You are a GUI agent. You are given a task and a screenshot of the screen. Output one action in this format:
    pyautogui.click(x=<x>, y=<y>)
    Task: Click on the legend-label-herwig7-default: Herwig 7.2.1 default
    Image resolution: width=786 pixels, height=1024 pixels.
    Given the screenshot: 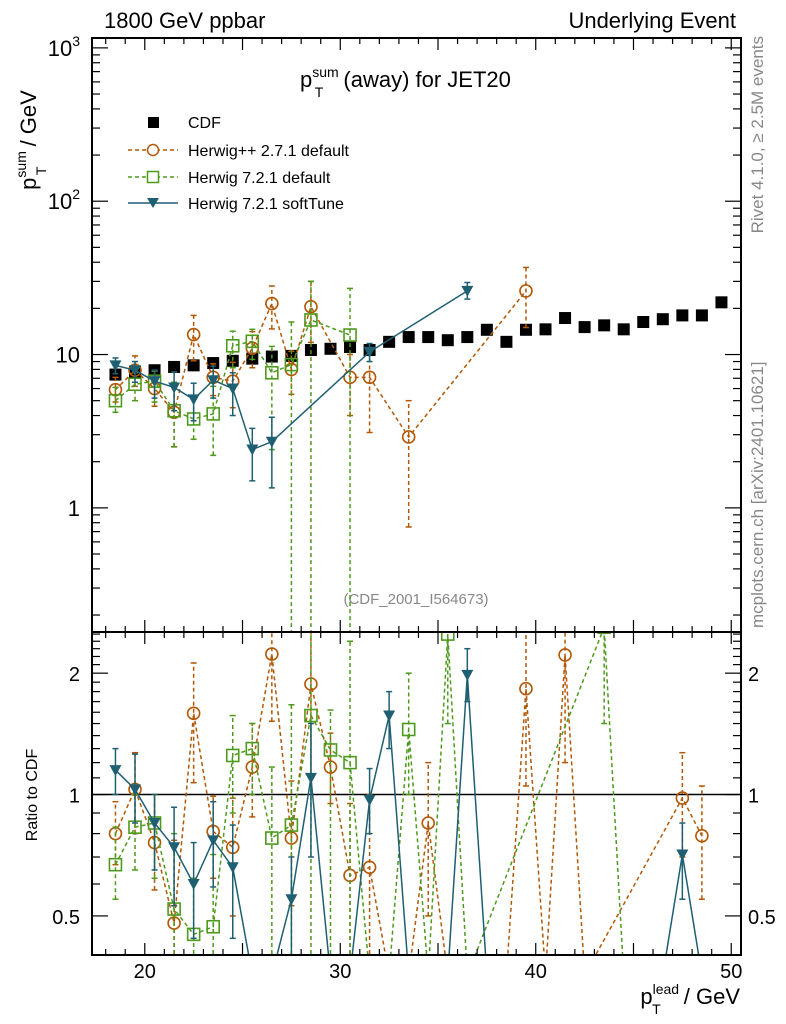 What is the action you would take?
    pyautogui.click(x=259, y=178)
    